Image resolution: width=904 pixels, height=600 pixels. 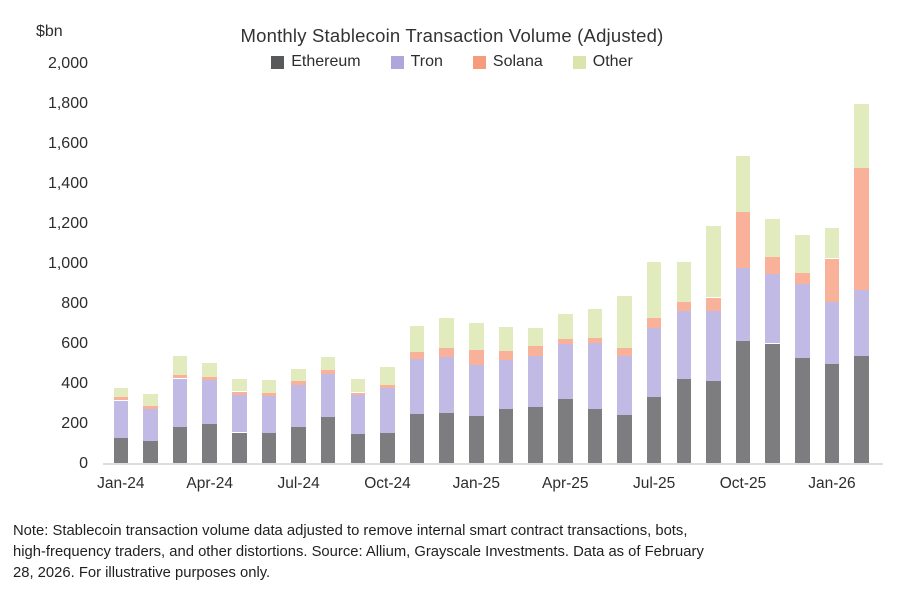 I want to click on y-tick-label: 1,600, so click(x=67, y=143).